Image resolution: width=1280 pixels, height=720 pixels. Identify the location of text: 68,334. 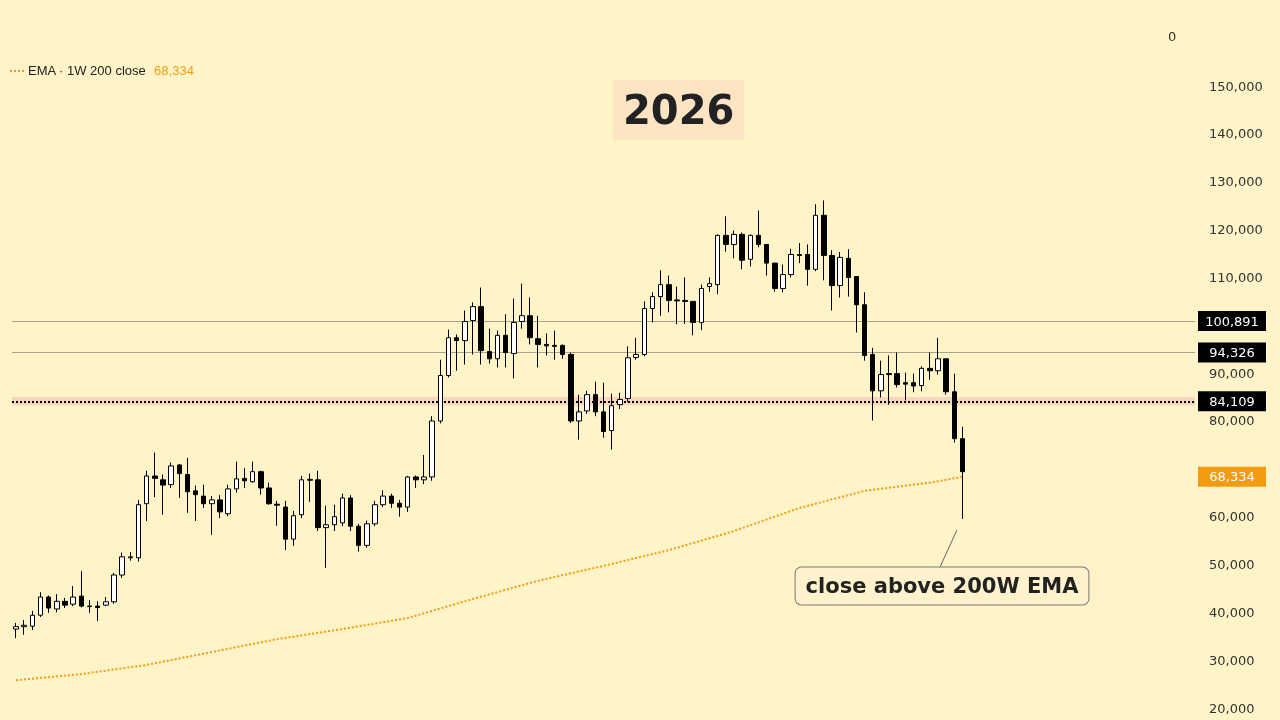
(1232, 477).